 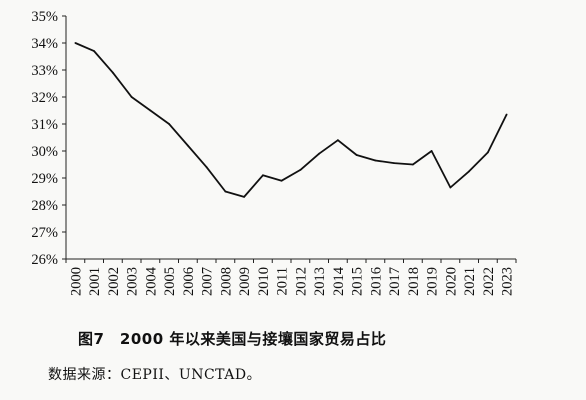 I want to click on x-tick-label: 2002, so click(x=114, y=281).